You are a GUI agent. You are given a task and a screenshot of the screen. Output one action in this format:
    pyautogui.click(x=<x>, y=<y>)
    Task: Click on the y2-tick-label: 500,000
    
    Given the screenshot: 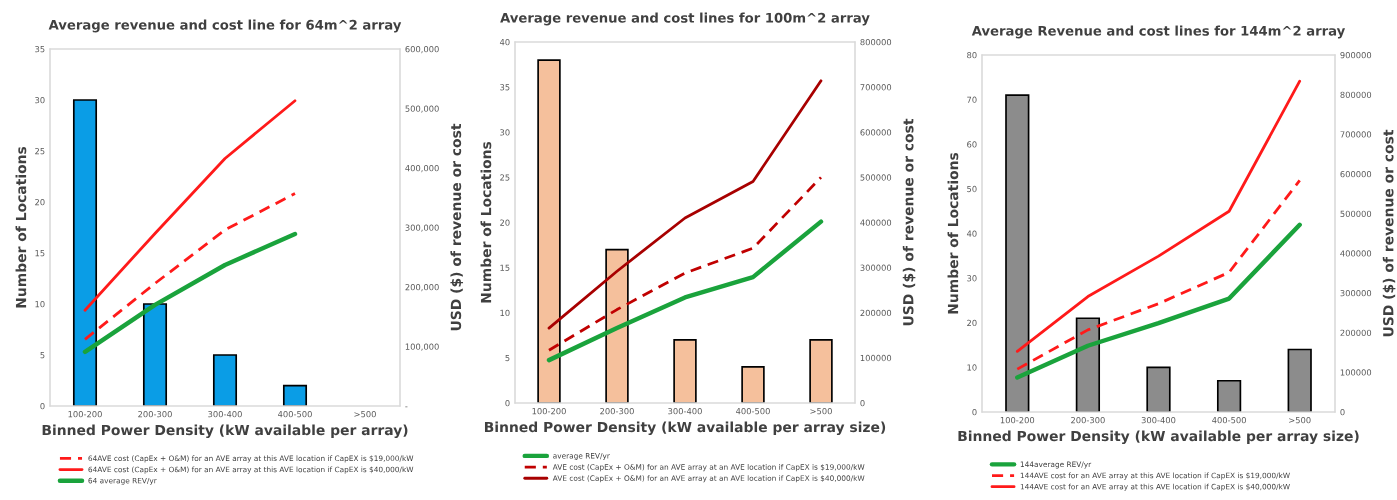 What is the action you would take?
    pyautogui.click(x=422, y=109)
    